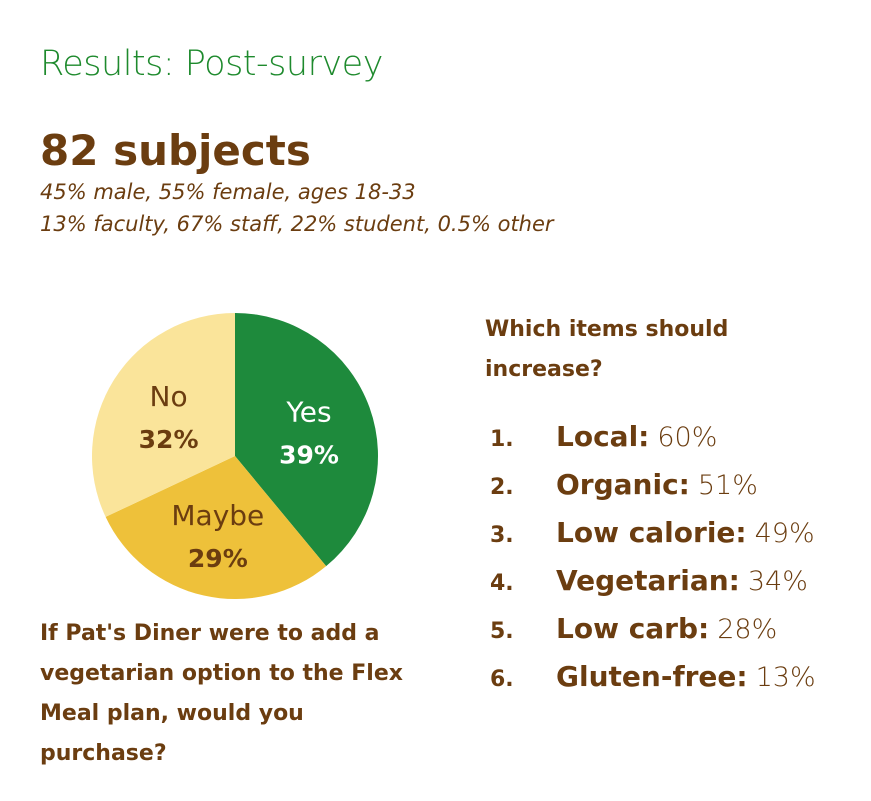 The height and width of the screenshot is (801, 871). Describe the element at coordinates (784, 533) in the screenshot. I see `item-value: 49%` at that location.